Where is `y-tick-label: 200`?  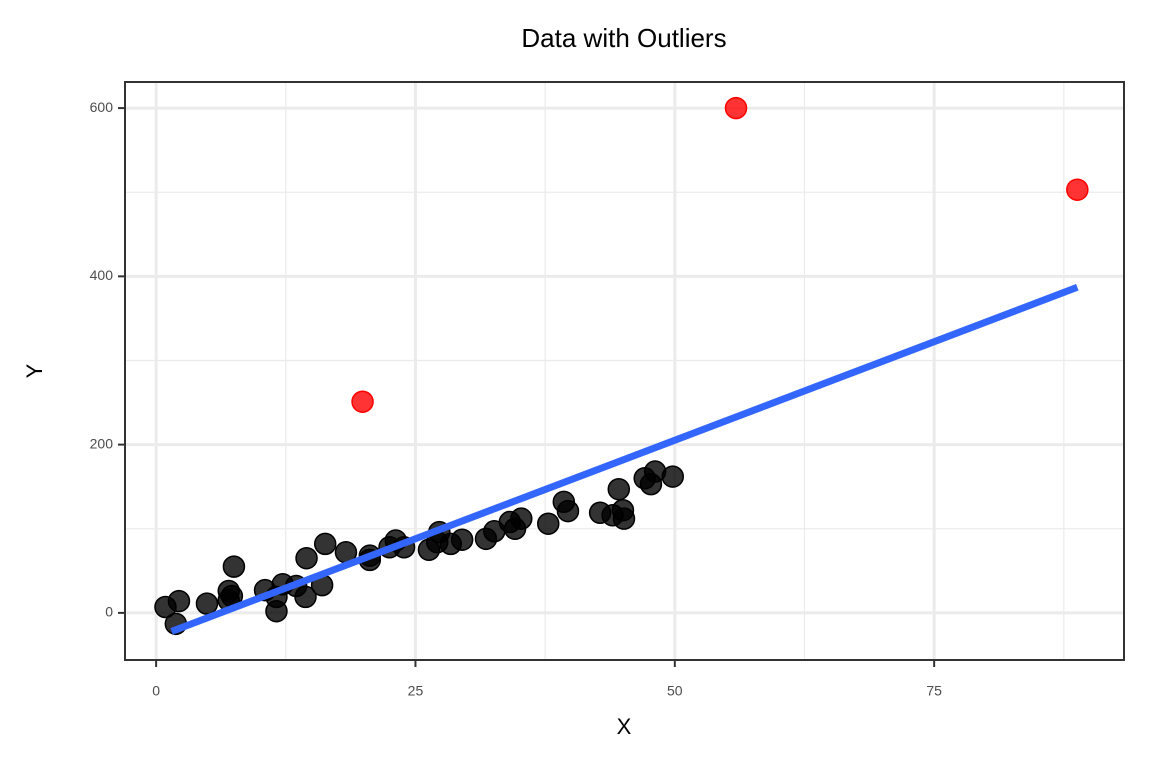
y-tick-label: 200 is located at coordinates (102, 443).